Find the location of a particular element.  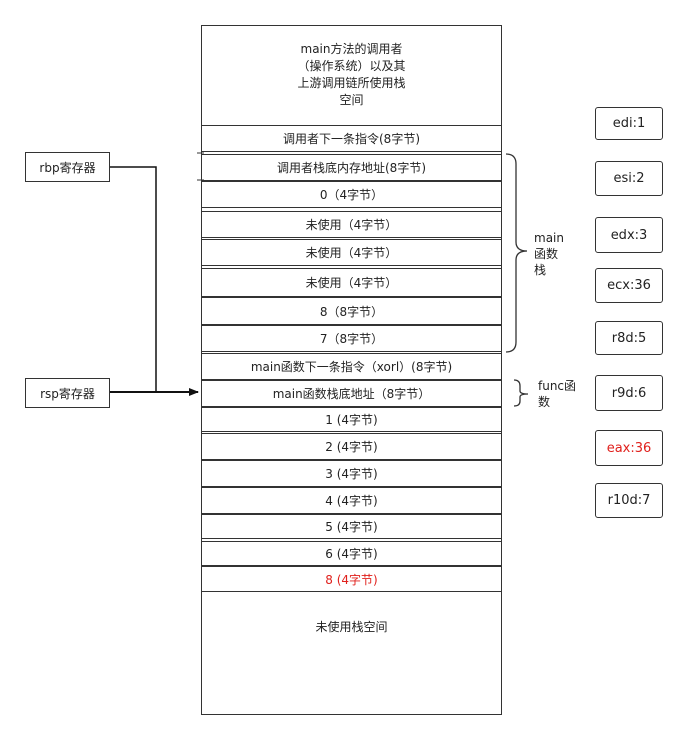

caller-stack-space-label: main方法的调用者 （操作系统）以及其 上游调用链所使用栈 空间 is located at coordinates (351, 74).